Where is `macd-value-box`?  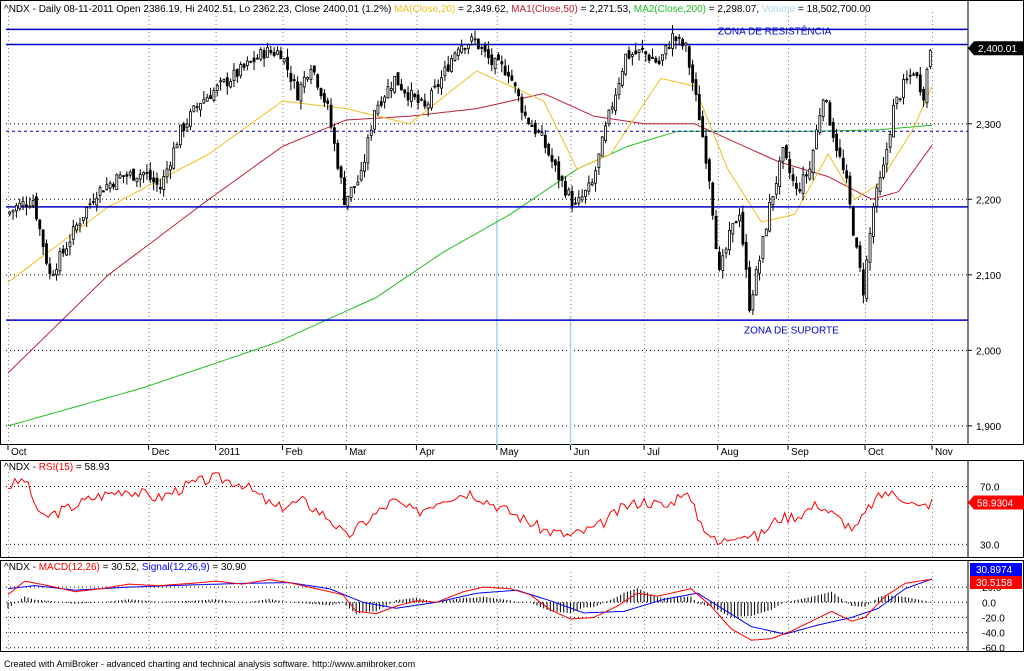 macd-value-box is located at coordinates (996, 582).